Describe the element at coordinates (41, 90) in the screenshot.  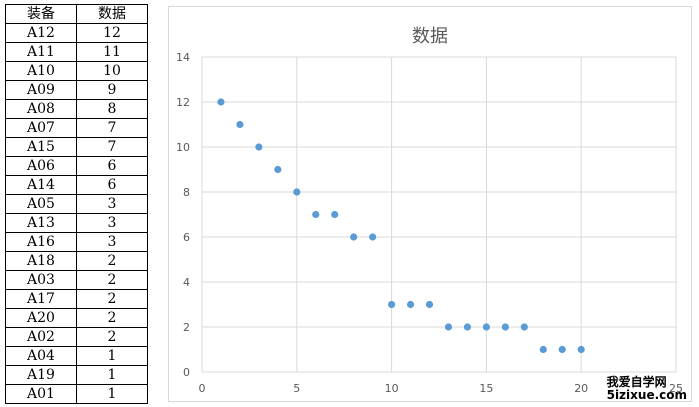
I see `cell-equipment: A09` at that location.